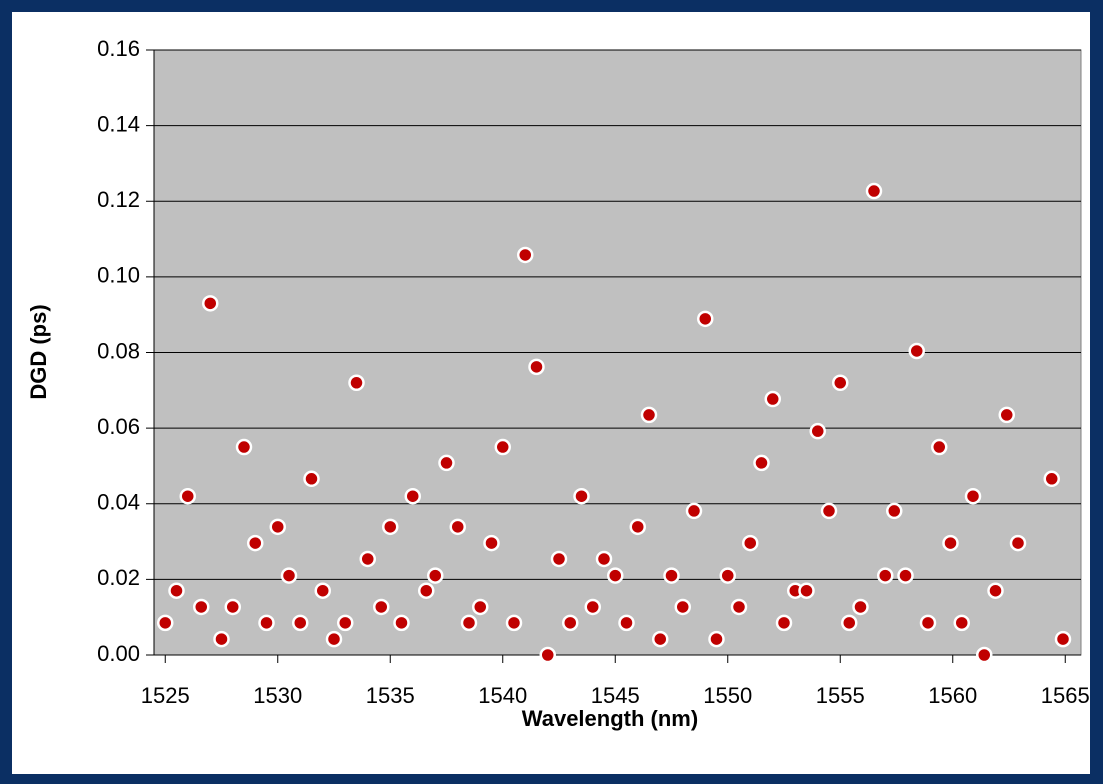 Image resolution: width=1103 pixels, height=784 pixels. I want to click on x-tick-label: 1560, so click(952, 695).